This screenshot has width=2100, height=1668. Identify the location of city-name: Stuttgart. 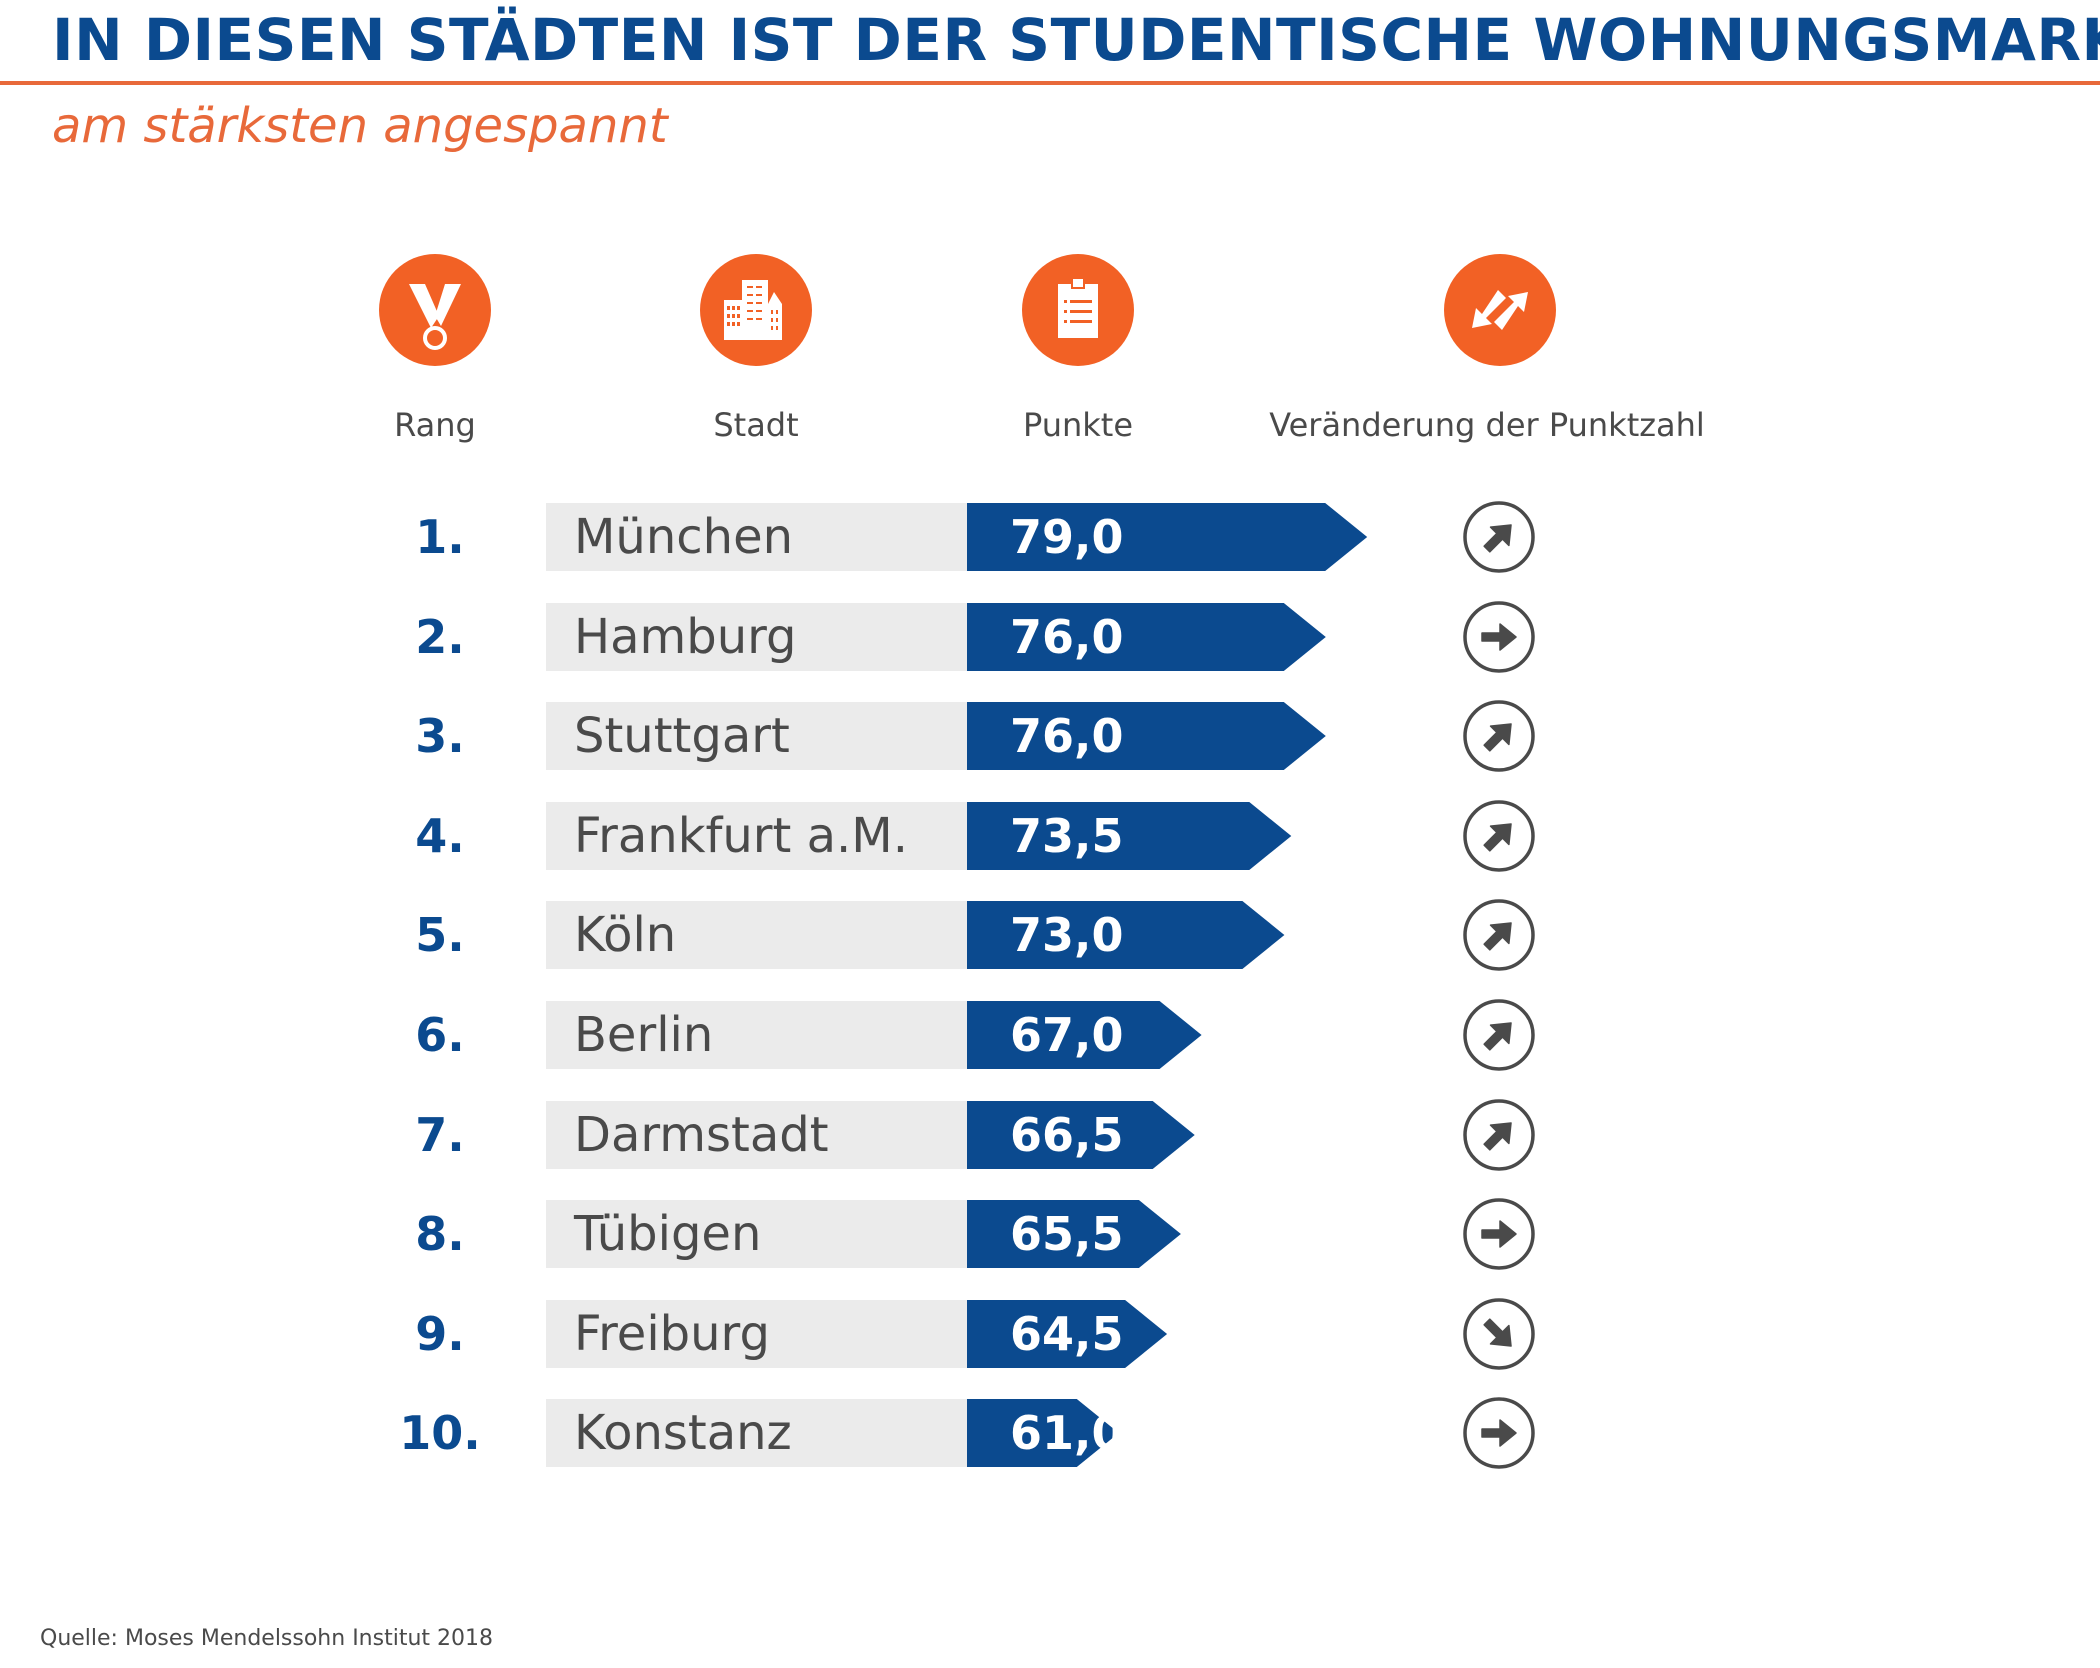
(682, 736).